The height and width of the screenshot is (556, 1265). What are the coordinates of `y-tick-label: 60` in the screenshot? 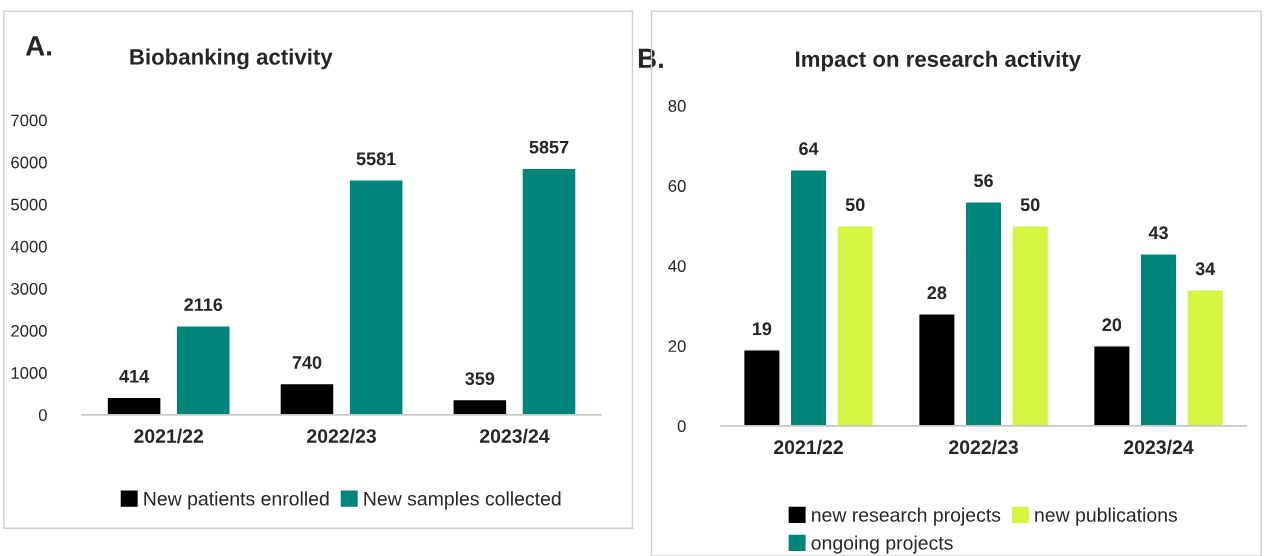 It's located at (677, 186).